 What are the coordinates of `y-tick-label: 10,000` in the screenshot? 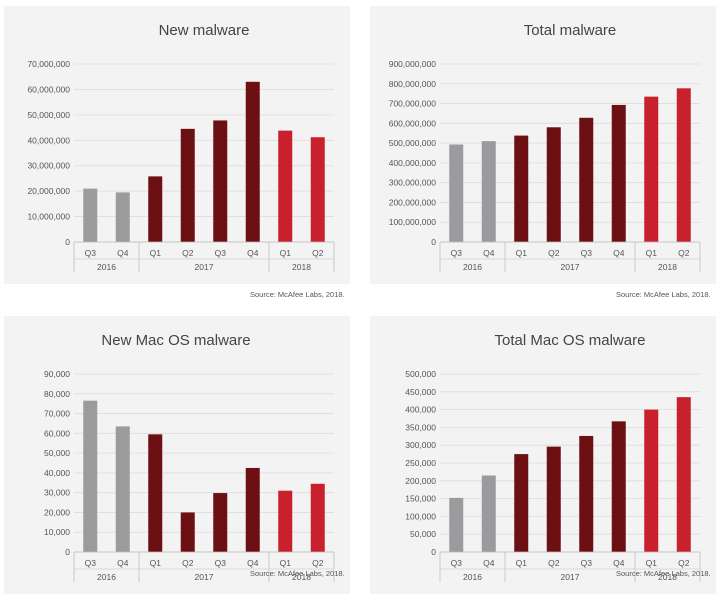 It's located at (57, 532).